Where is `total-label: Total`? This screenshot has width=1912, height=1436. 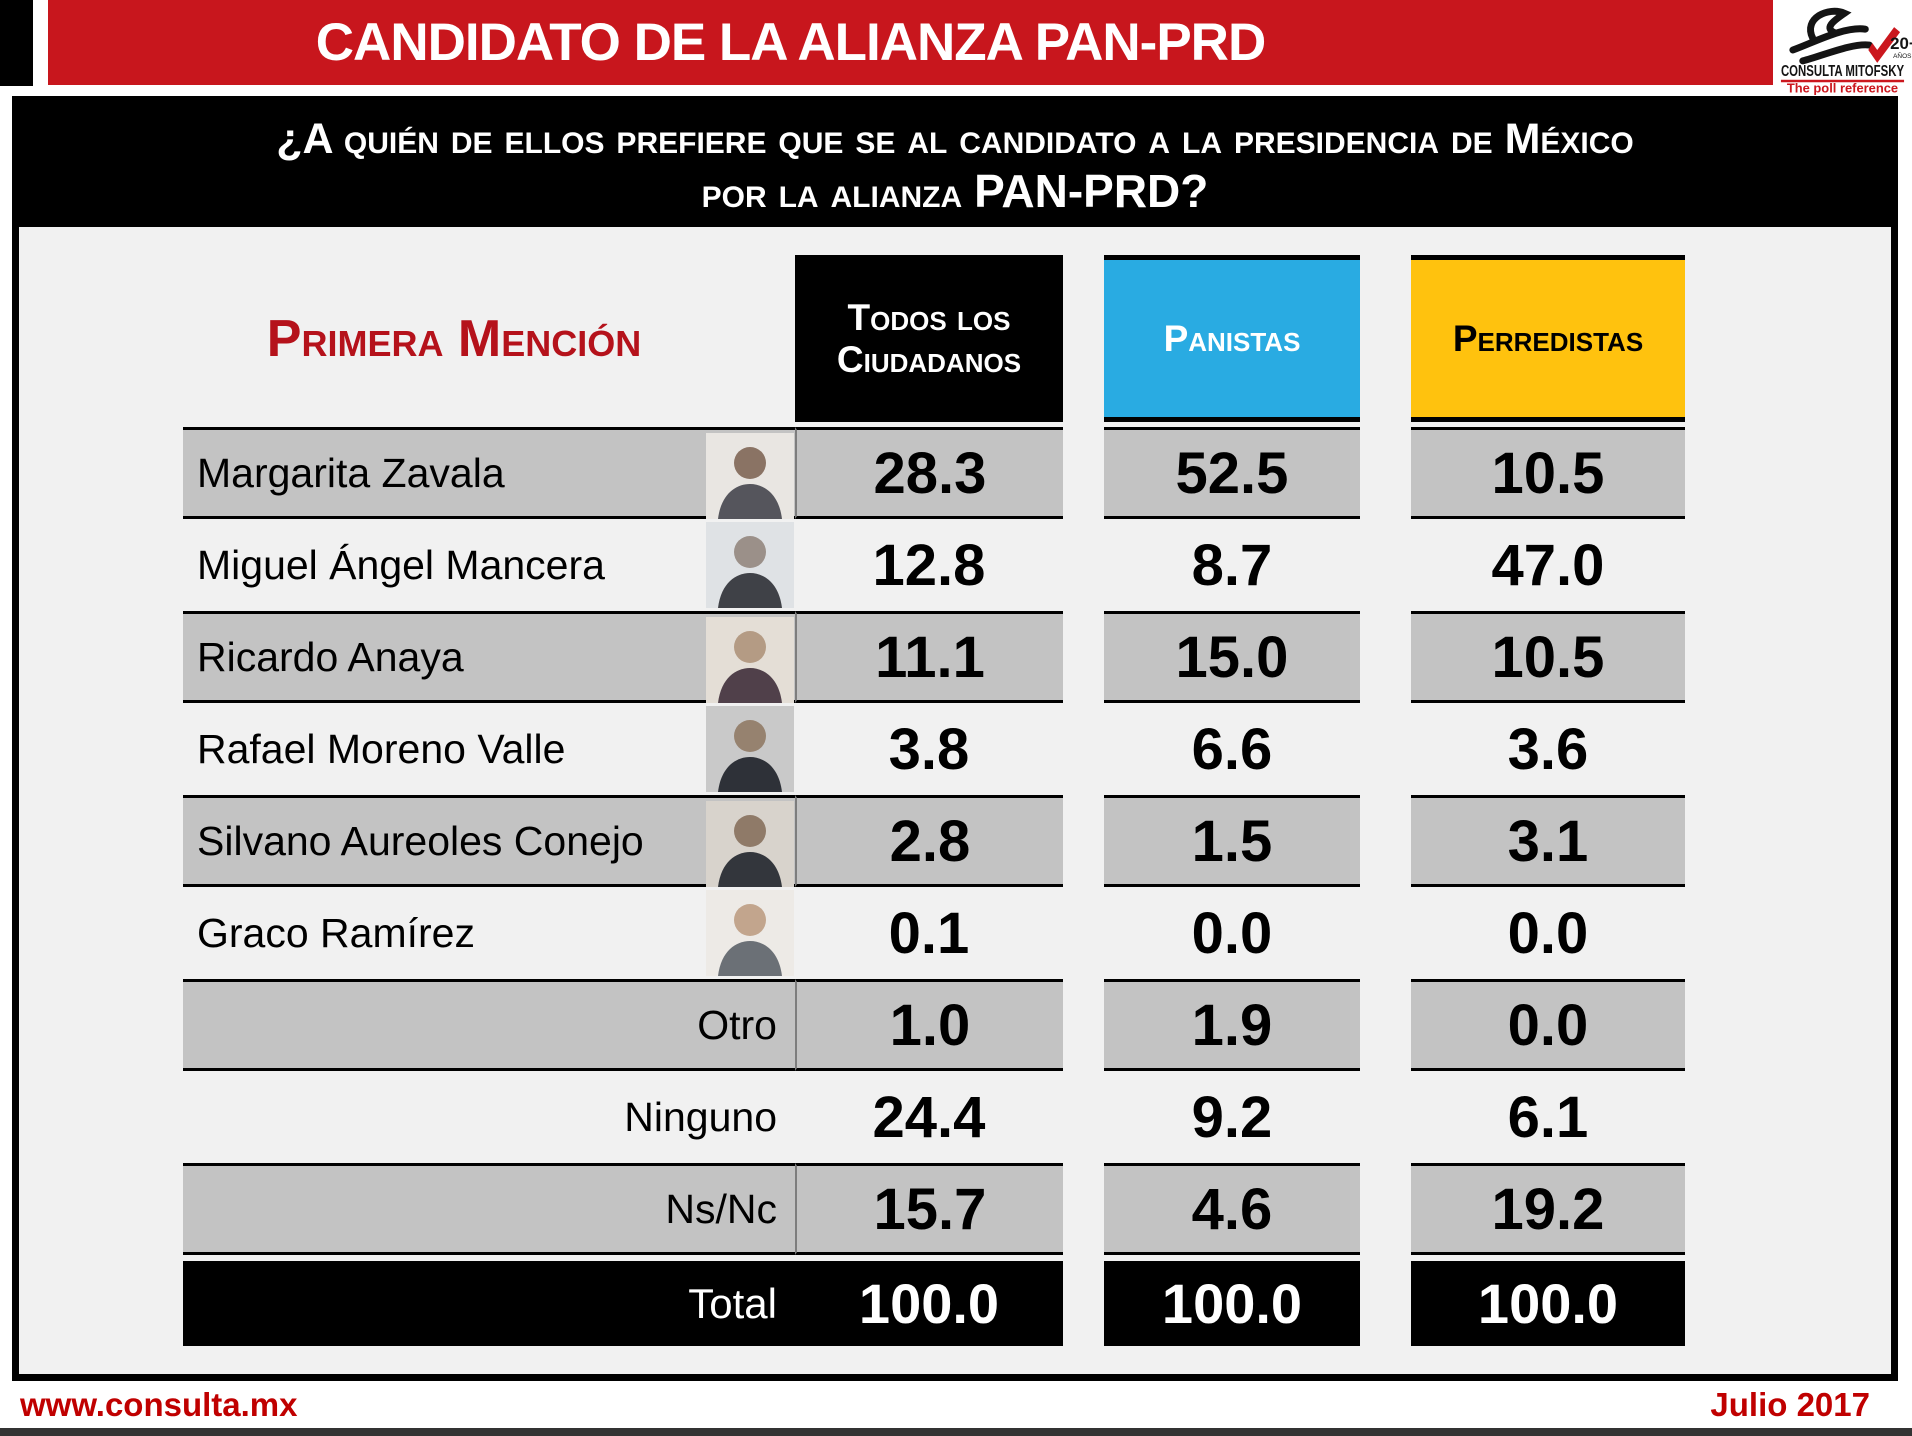
total-label: Total is located at coordinates (732, 1303).